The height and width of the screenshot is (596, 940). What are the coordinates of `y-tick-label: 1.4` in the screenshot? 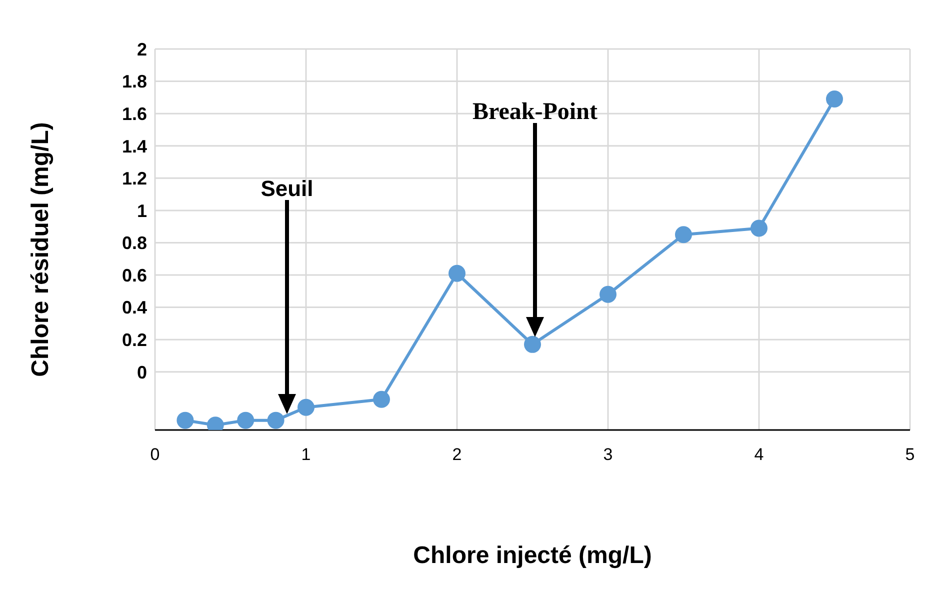 It's located at (134, 146).